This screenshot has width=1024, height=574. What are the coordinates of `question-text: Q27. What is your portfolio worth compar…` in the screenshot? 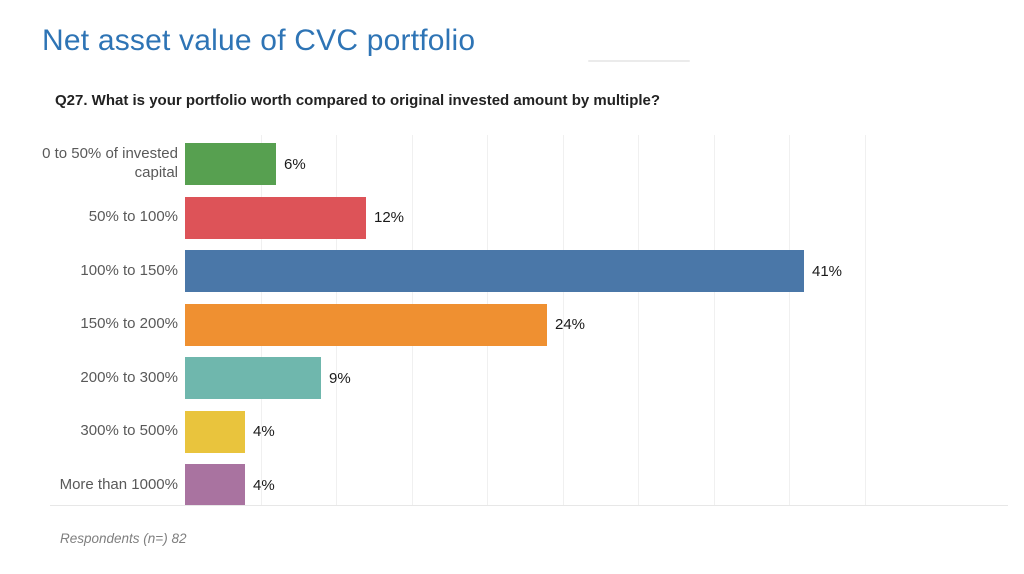 It's located at (358, 100).